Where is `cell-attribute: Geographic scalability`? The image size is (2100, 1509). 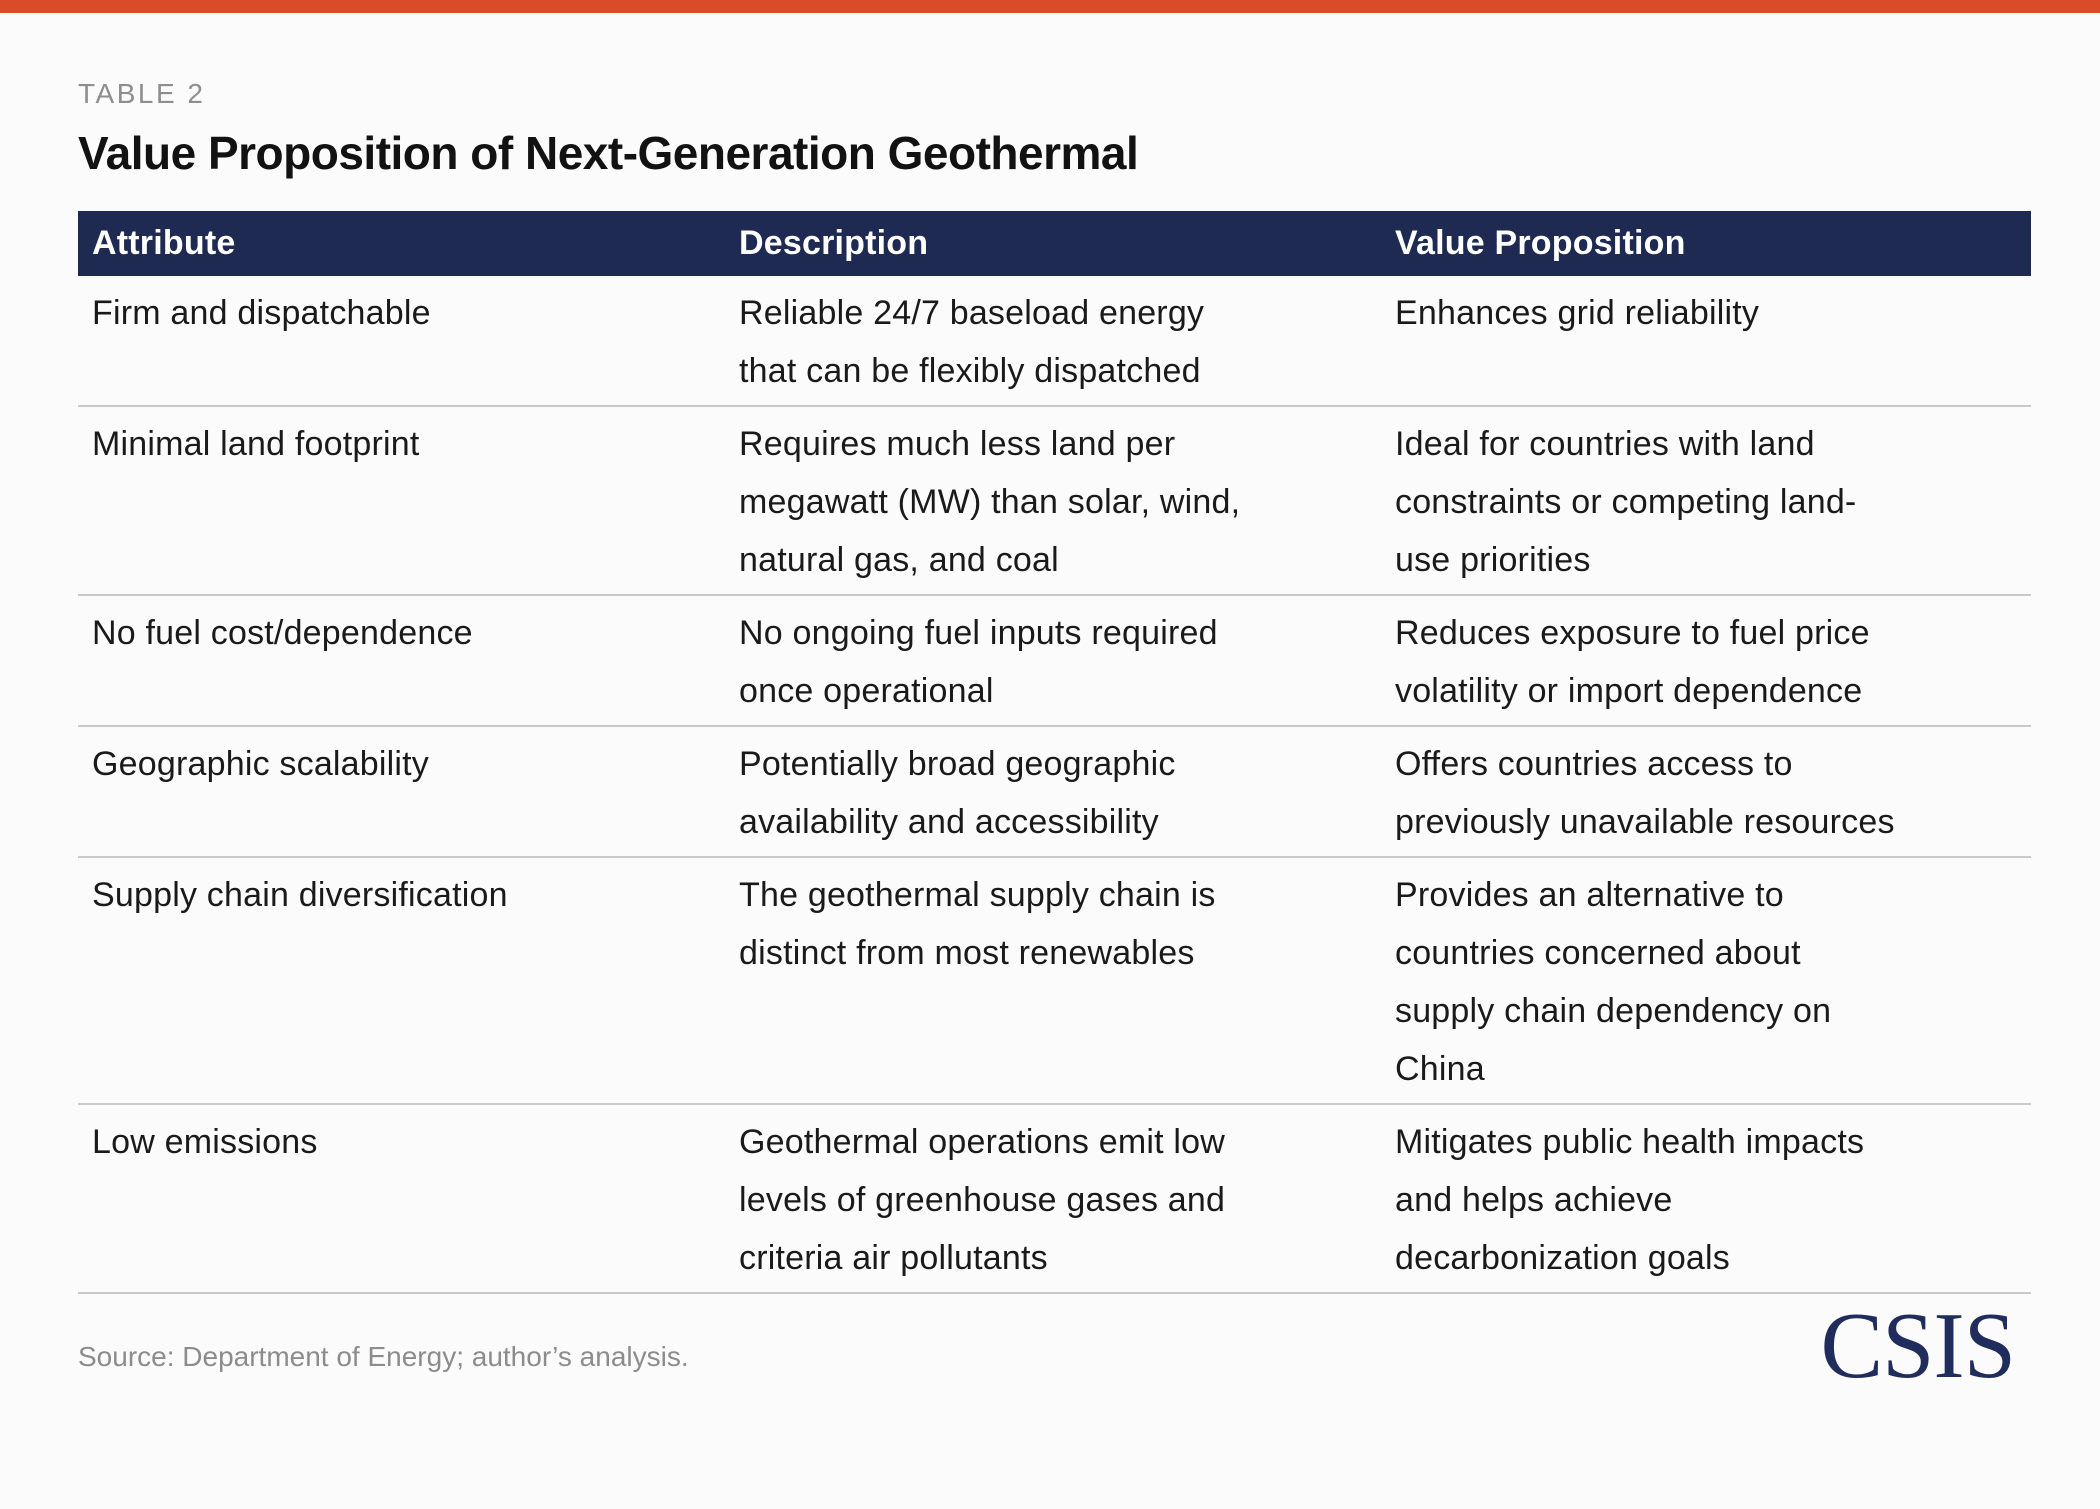
cell-attribute: Geographic scalability is located at coordinates (401, 792).